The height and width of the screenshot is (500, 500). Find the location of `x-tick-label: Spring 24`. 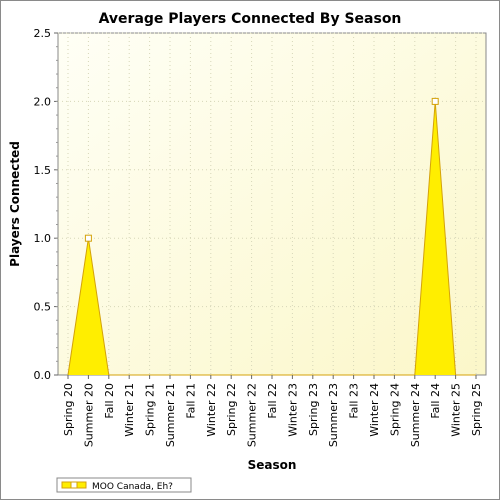

x-tick-label: Spring 24 is located at coordinates (394, 409).